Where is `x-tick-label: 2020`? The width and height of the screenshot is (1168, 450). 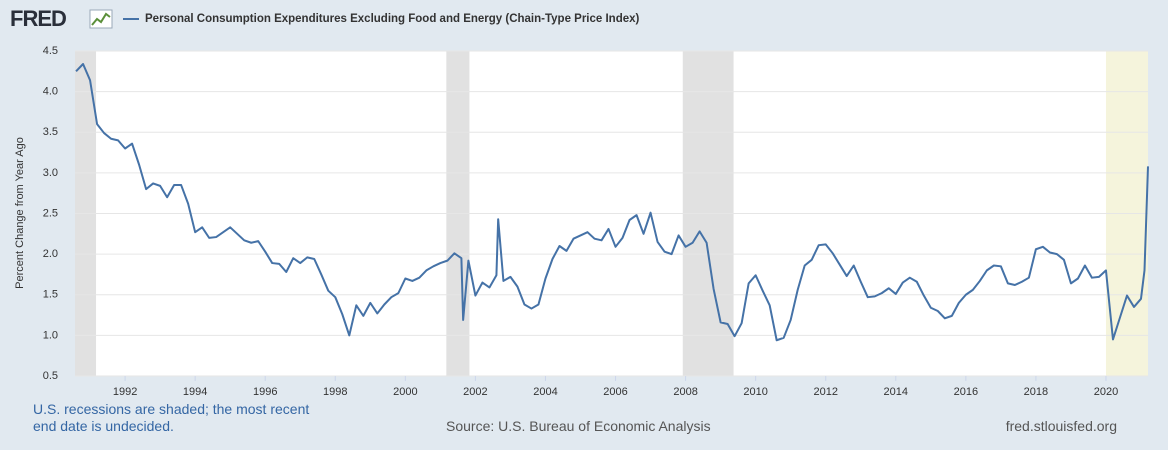
x-tick-label: 2020 is located at coordinates (1106, 392).